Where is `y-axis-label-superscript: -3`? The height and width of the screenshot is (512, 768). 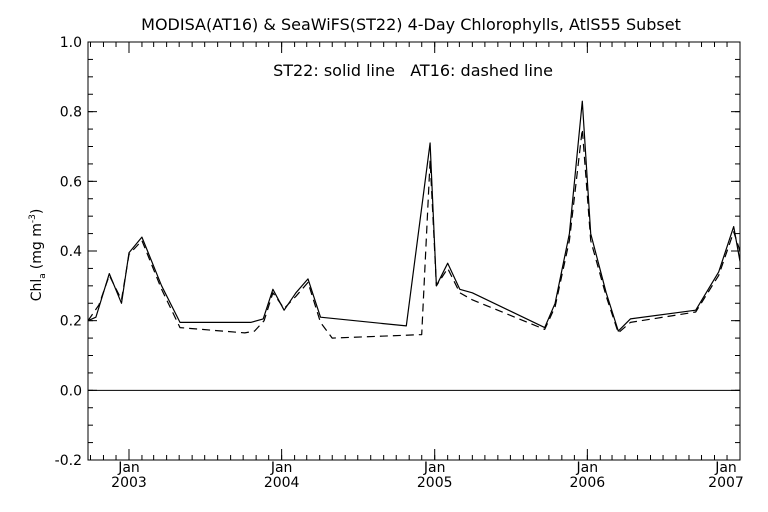 y-axis-label-superscript: -3 is located at coordinates (33, 218).